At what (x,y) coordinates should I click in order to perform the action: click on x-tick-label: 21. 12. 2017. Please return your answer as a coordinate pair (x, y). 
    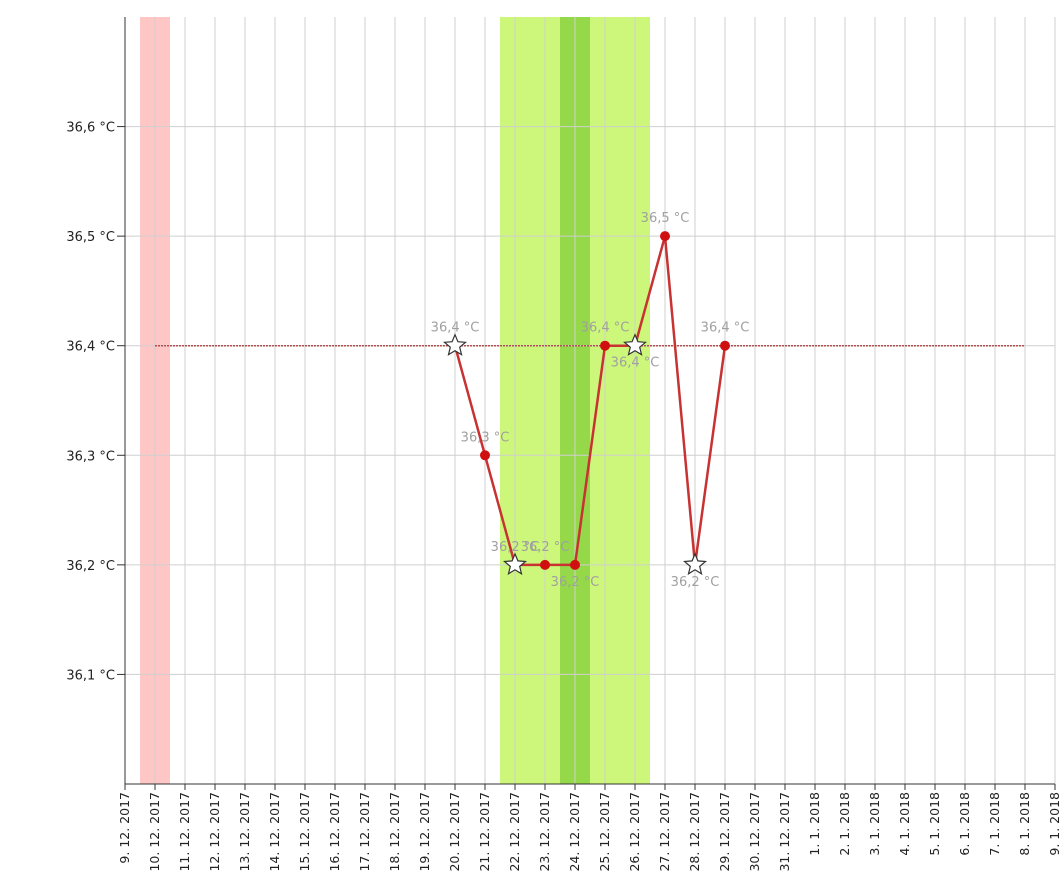
    Looking at the image, I should click on (484, 832).